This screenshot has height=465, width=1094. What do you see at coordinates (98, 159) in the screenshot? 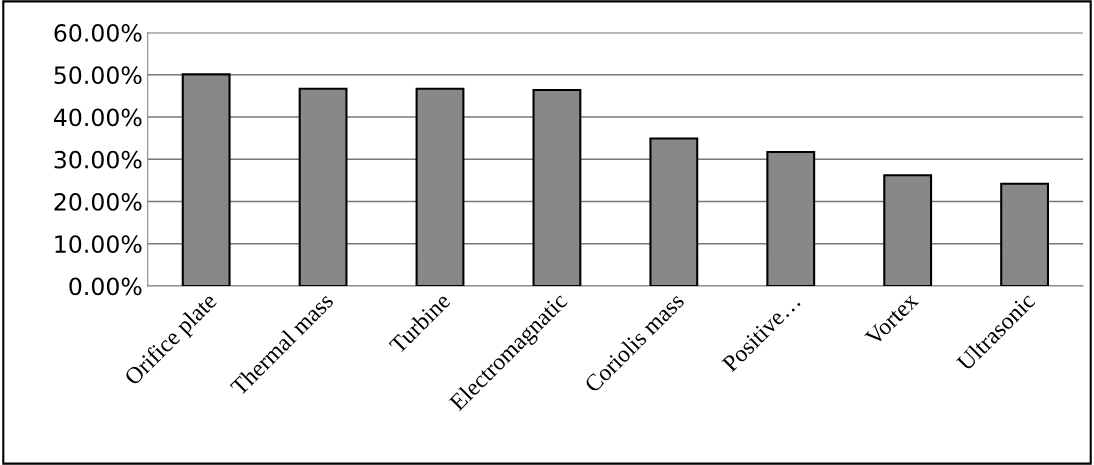
I see `y-tick-label: 30.00%` at bounding box center [98, 159].